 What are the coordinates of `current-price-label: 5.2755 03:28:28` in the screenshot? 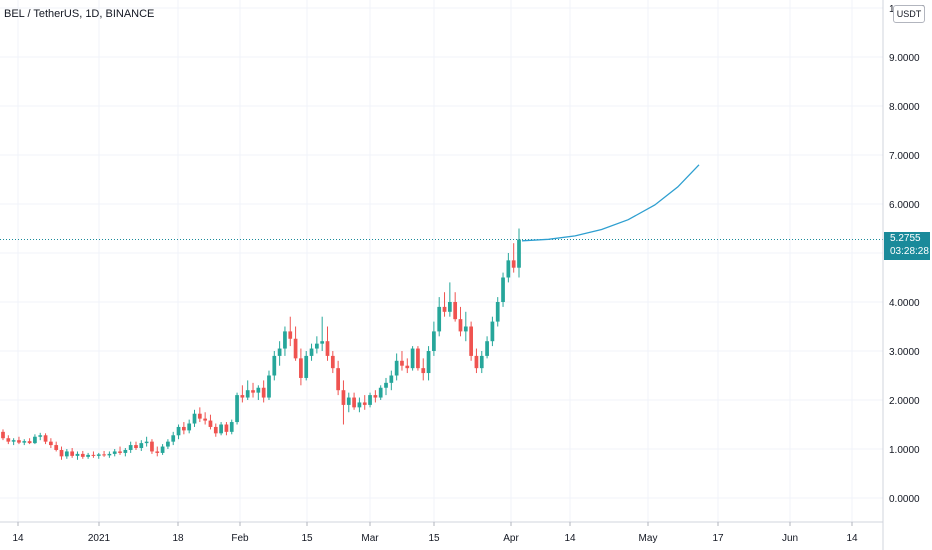 It's located at (907, 246).